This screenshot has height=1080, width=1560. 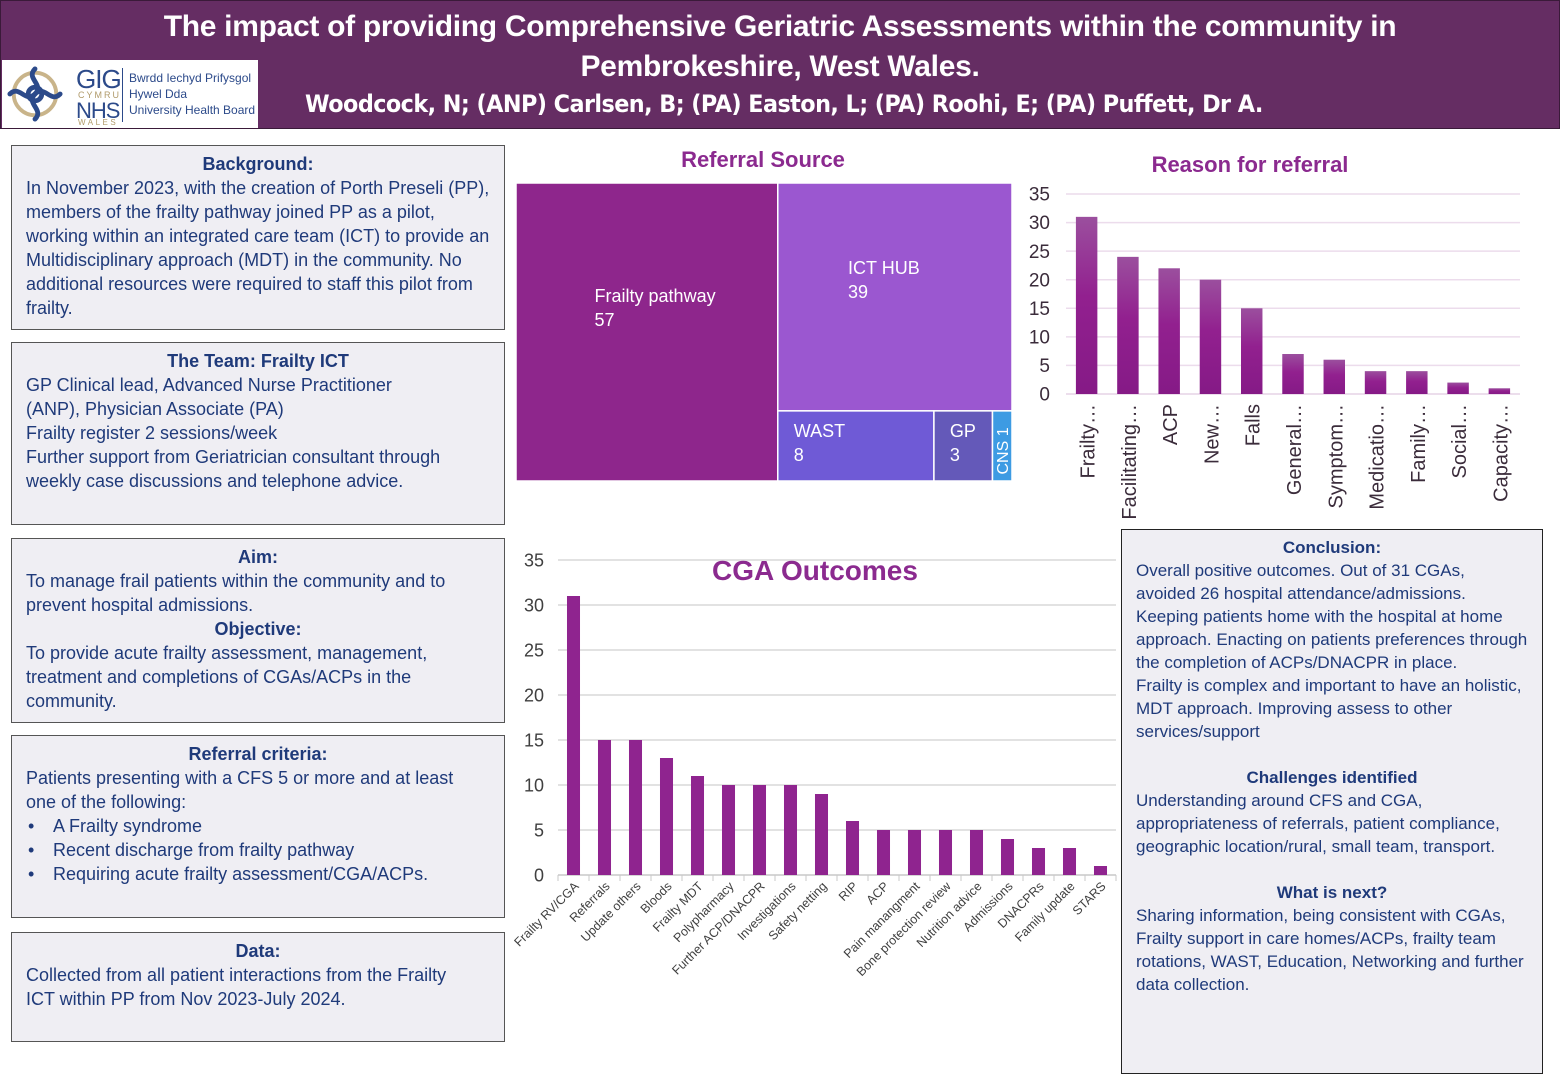 I want to click on challenges-heading: Challenges identified, so click(x=1332, y=777).